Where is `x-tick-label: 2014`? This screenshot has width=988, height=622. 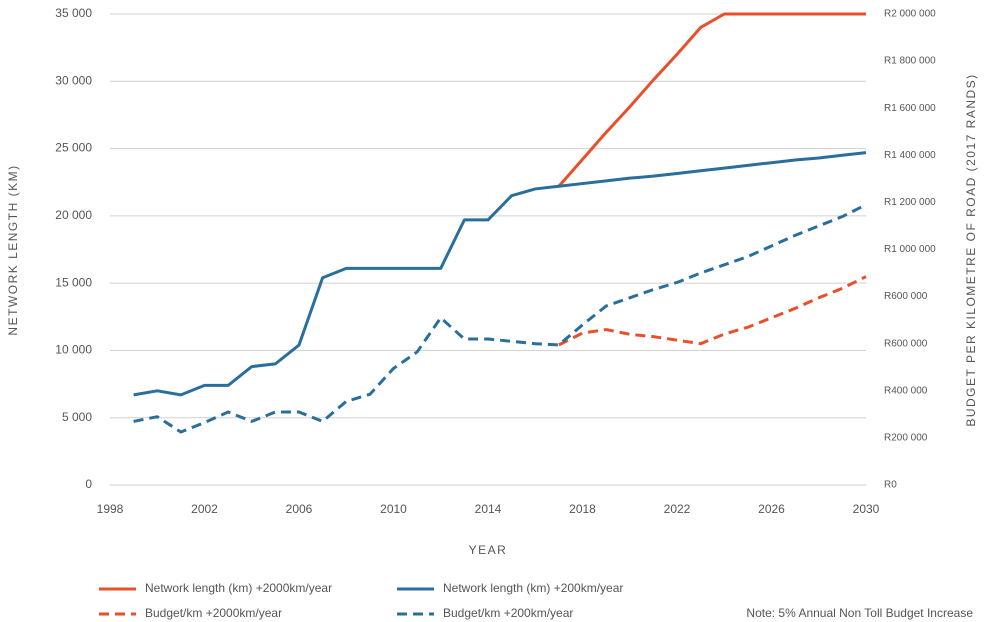
x-tick-label: 2014 is located at coordinates (488, 509).